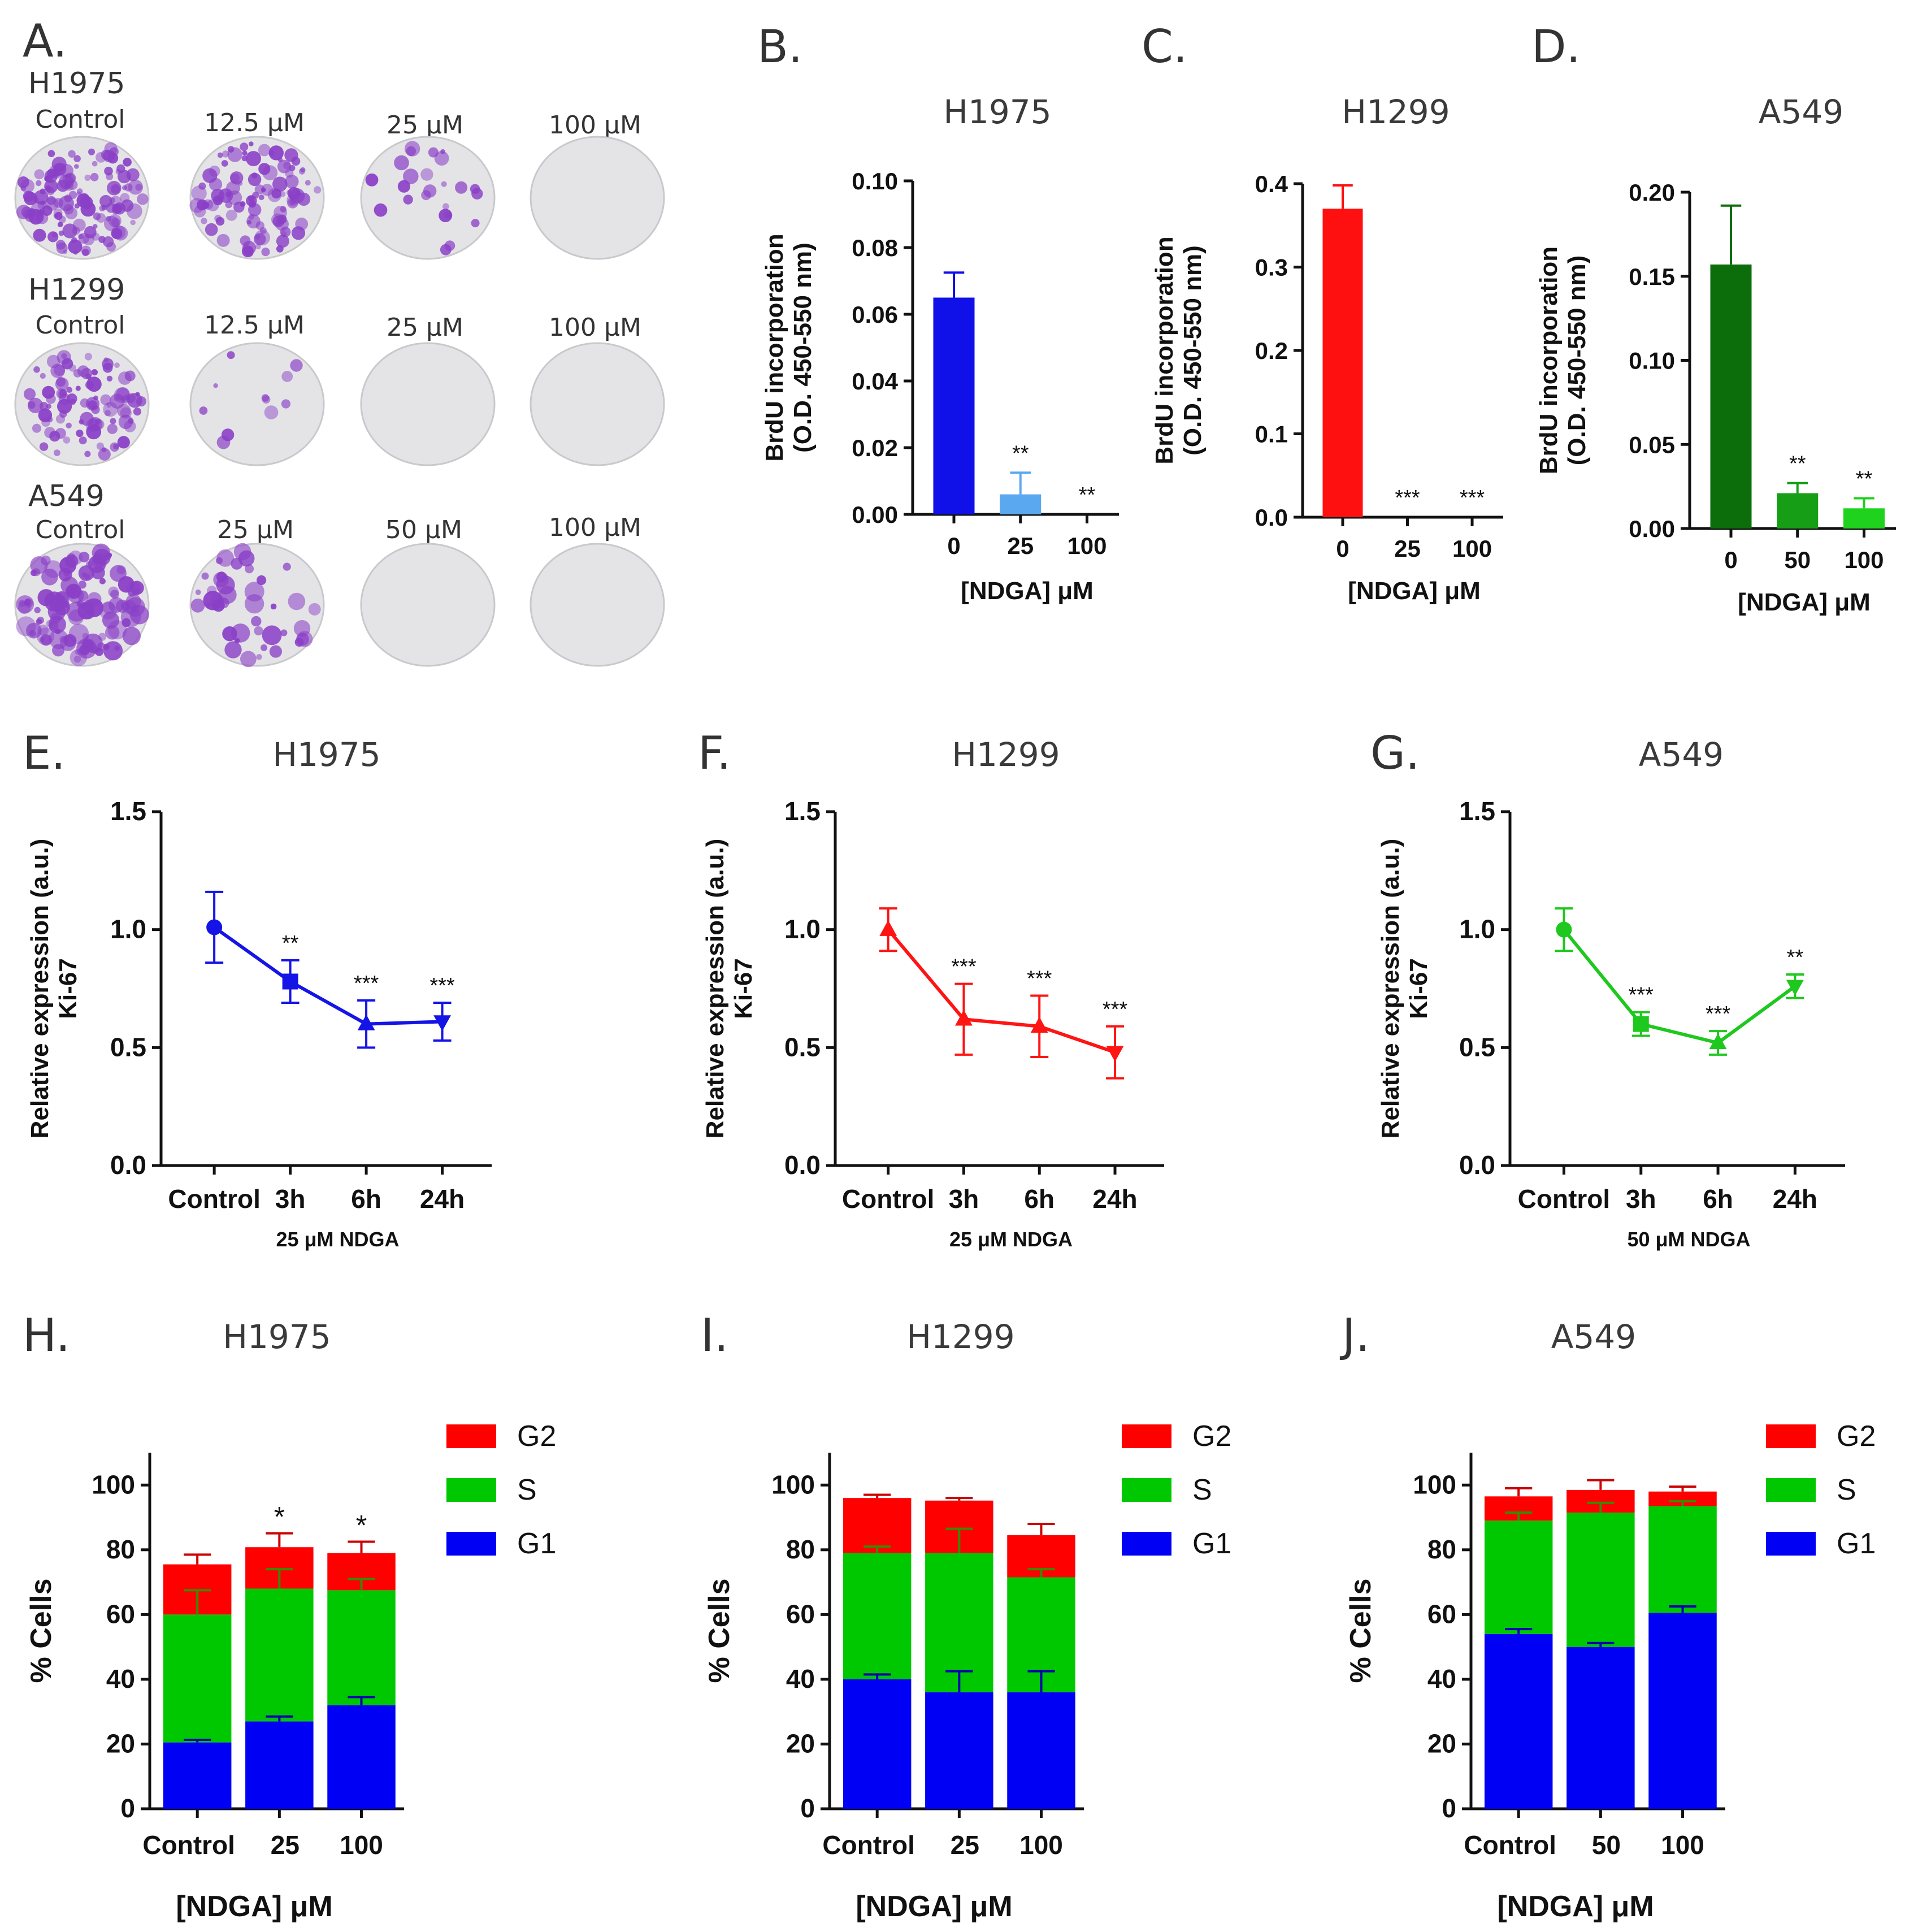 The width and height of the screenshot is (1918, 1932). What do you see at coordinates (254, 123) in the screenshot?
I see `dish-label: 12.5 μM` at bounding box center [254, 123].